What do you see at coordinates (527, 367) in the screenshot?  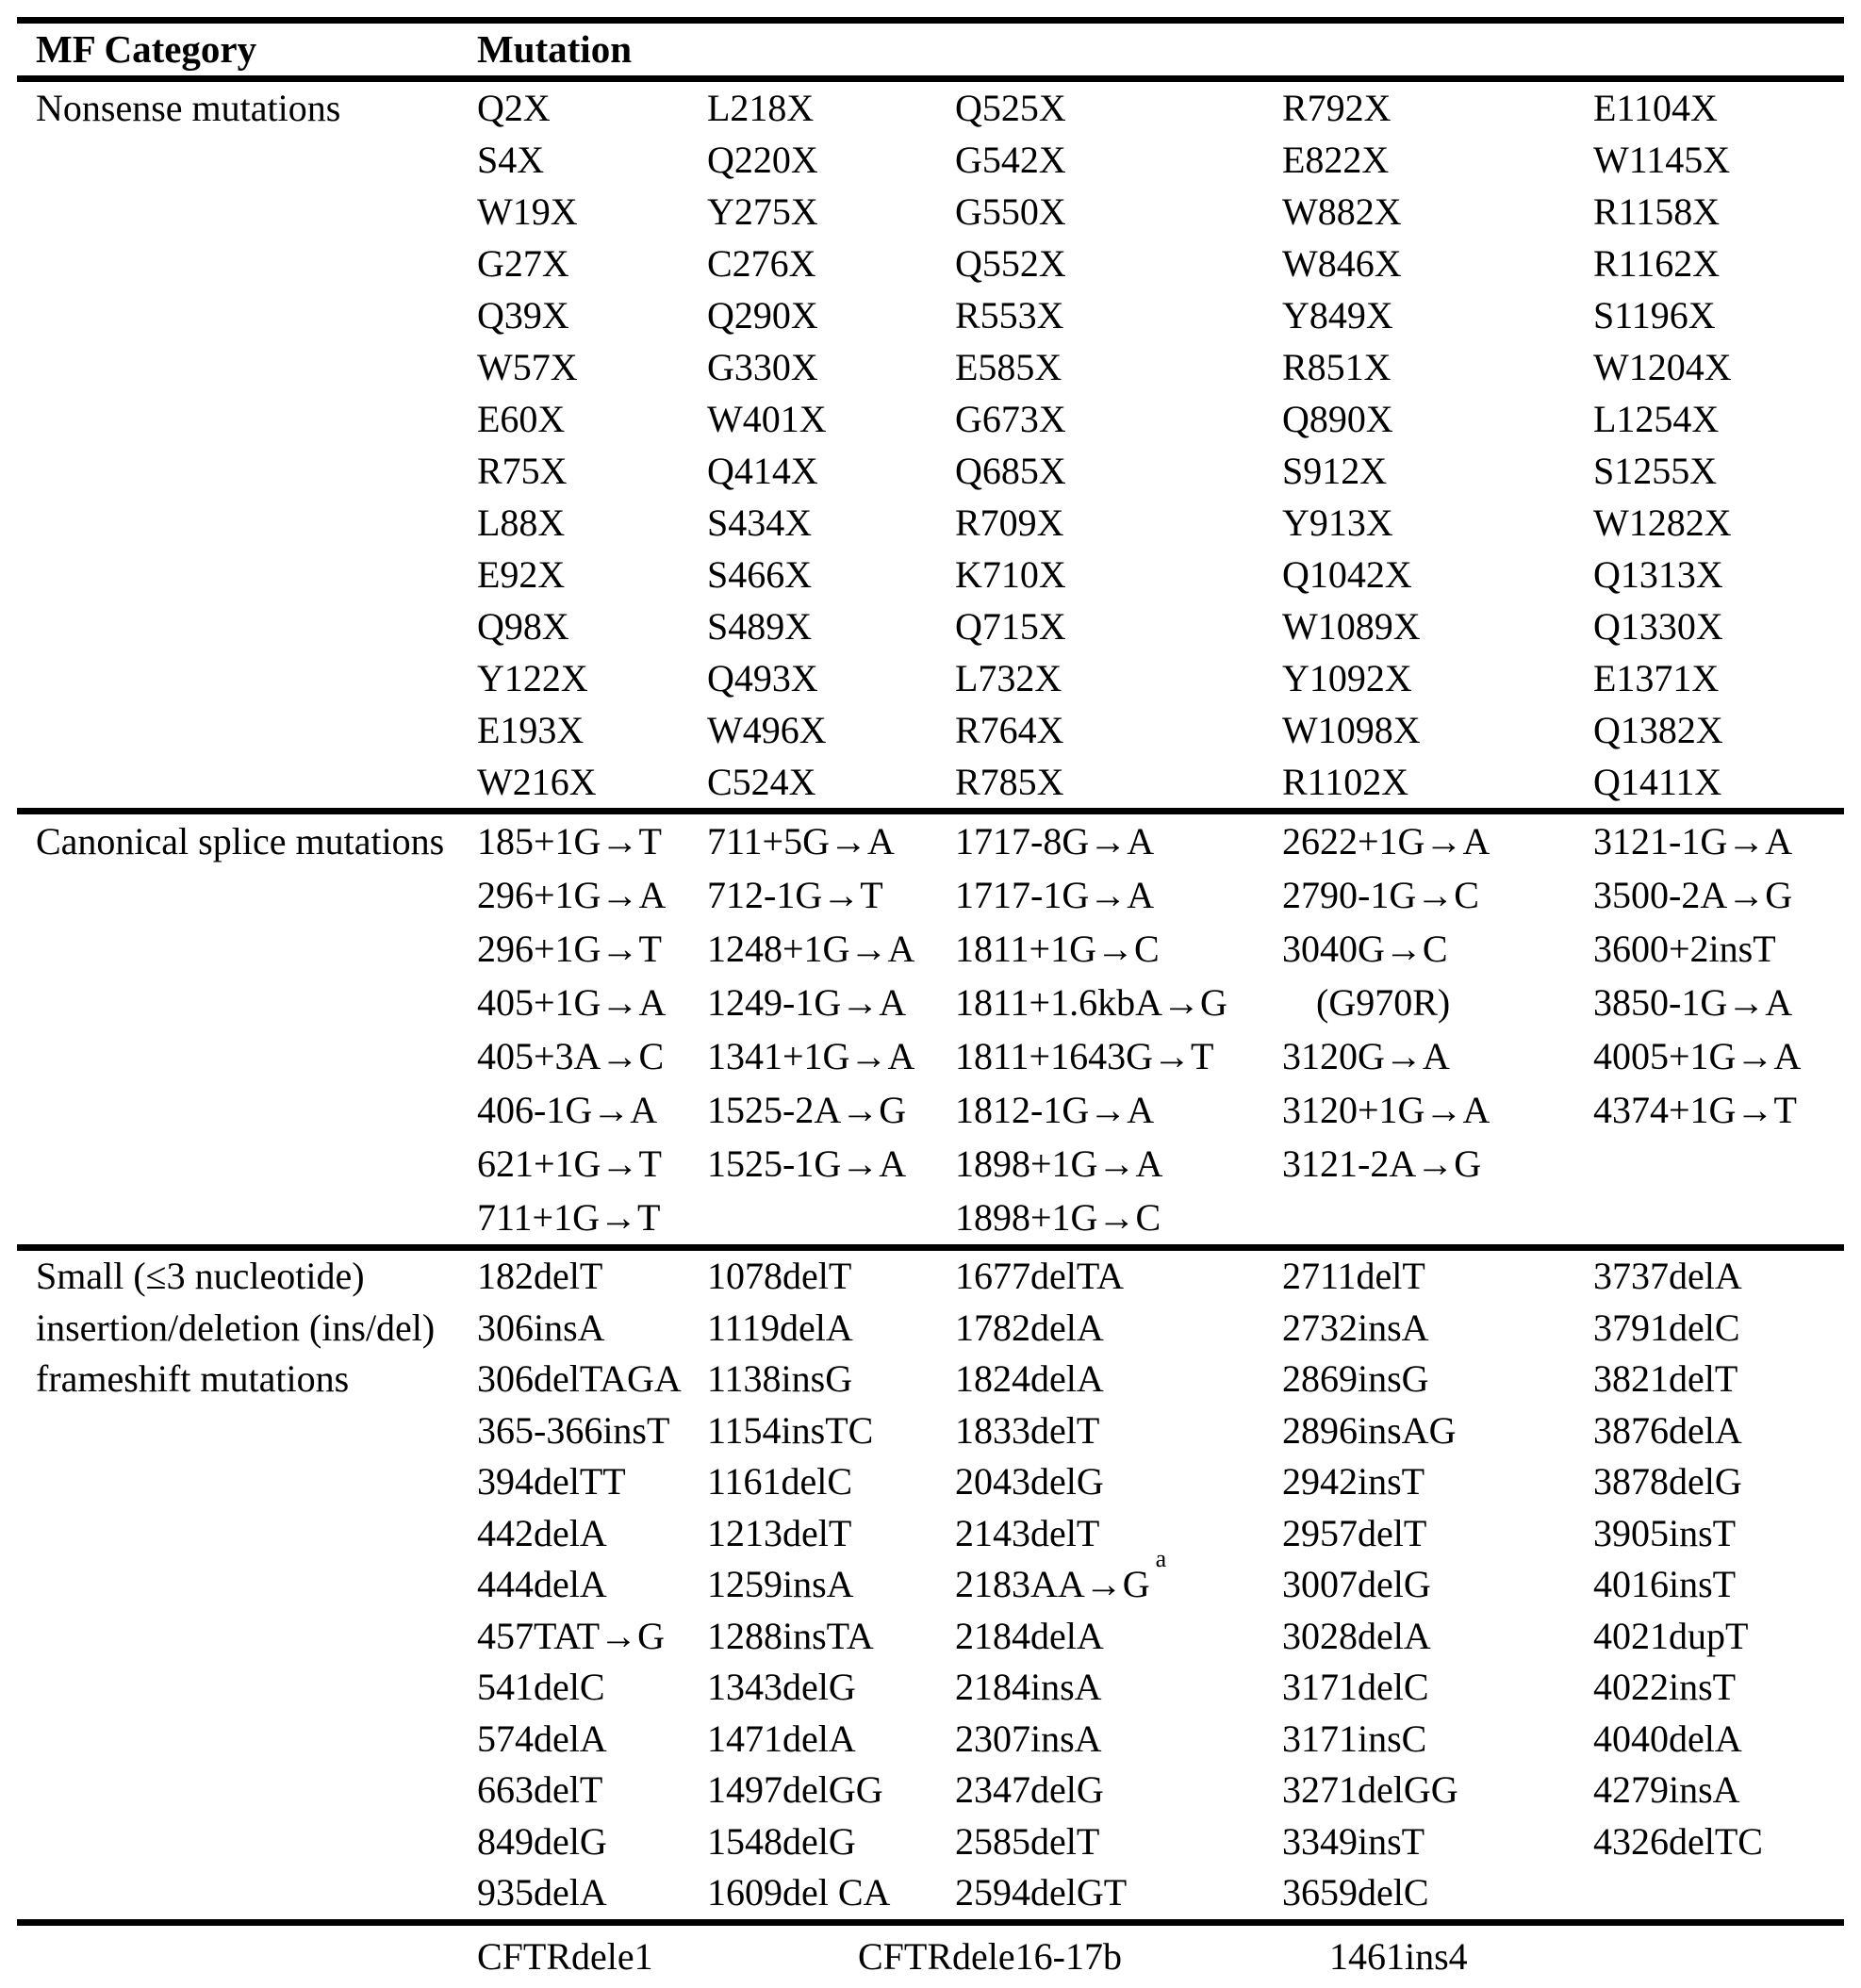 I see `mutation-cell: W57X` at bounding box center [527, 367].